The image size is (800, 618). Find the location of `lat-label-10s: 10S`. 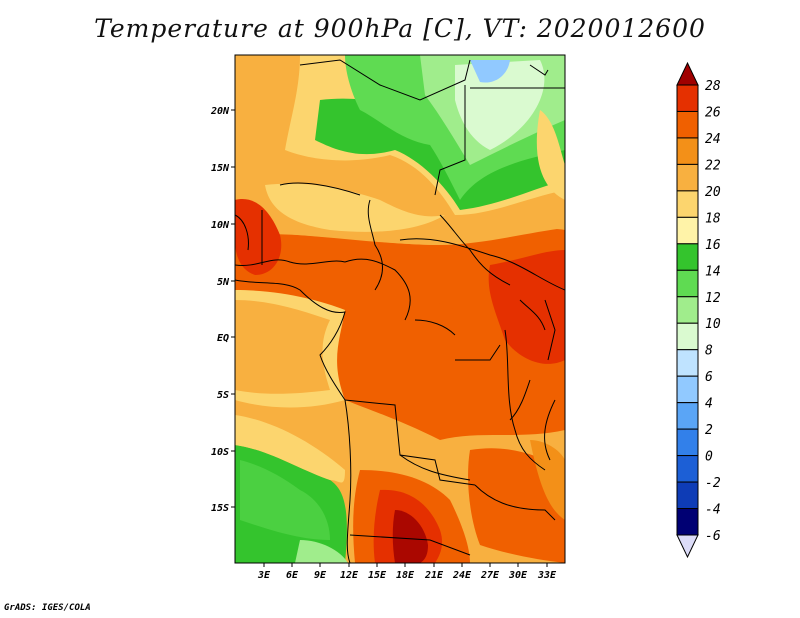

lat-label-10s: 10S is located at coordinates (220, 452).